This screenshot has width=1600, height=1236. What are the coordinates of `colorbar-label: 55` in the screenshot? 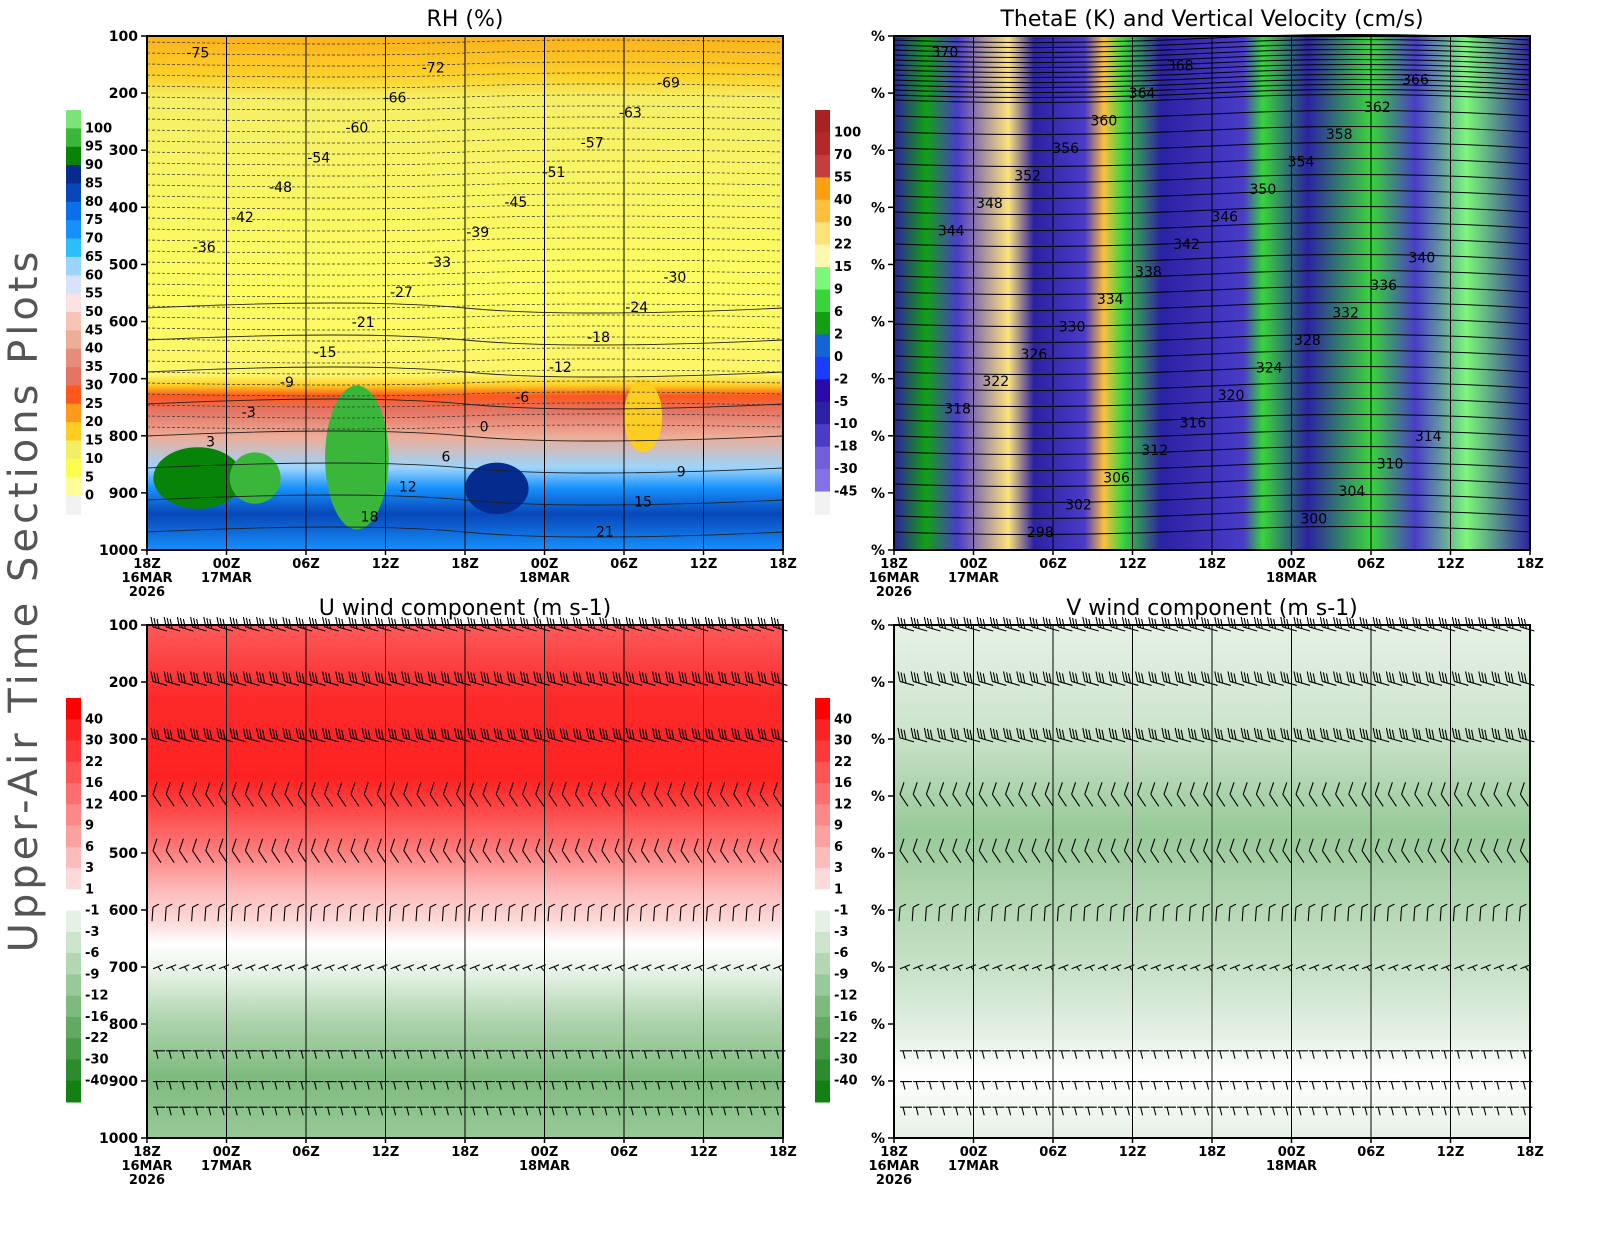 It's located at (94, 294).